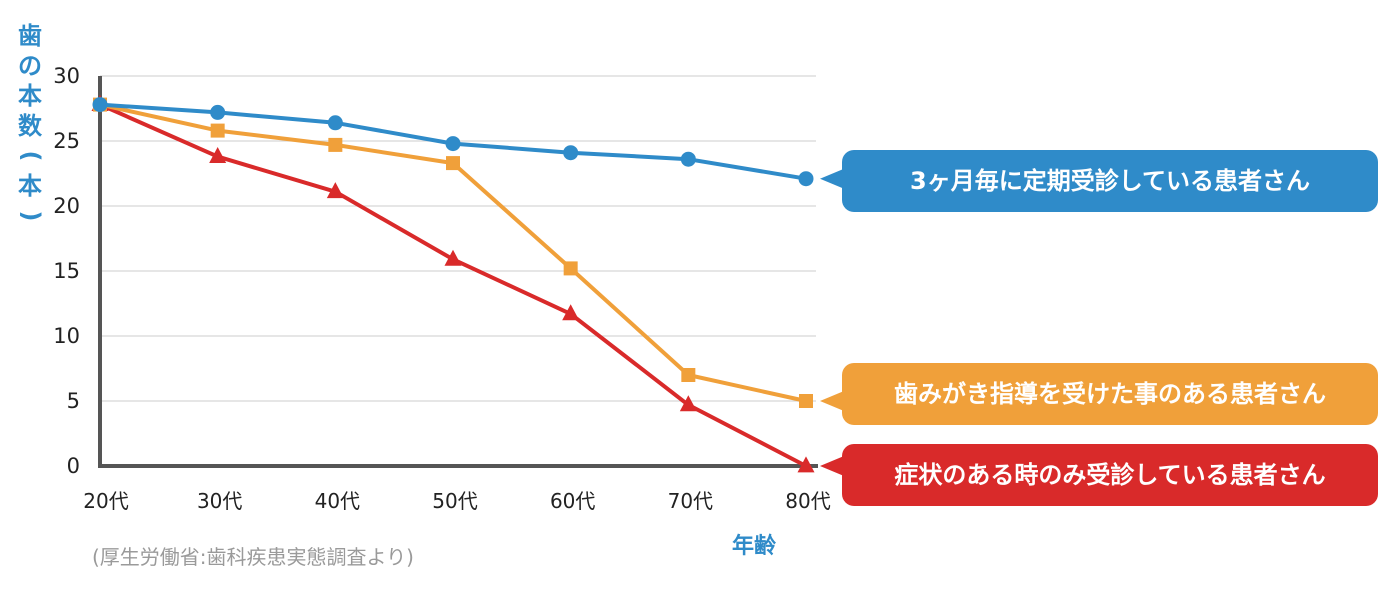 Image resolution: width=1400 pixels, height=600 pixels. What do you see at coordinates (807, 501) in the screenshot?
I see `x-tick-label: 80代` at bounding box center [807, 501].